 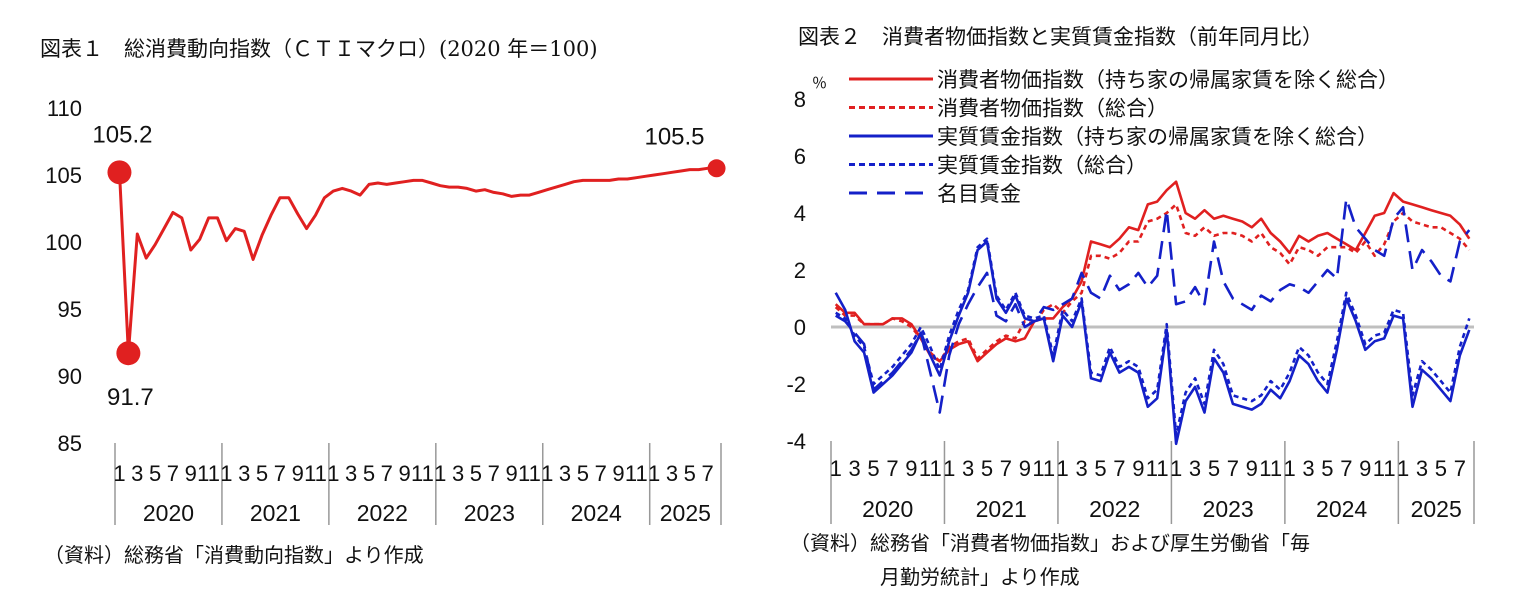 I want to click on chart1-year-label: 2023, so click(x=489, y=513).